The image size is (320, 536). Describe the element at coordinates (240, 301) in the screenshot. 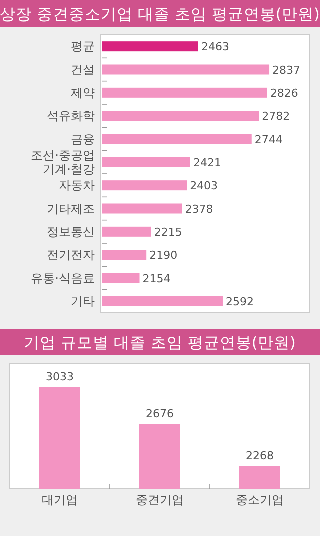

I see `data-label: 2592` at that location.